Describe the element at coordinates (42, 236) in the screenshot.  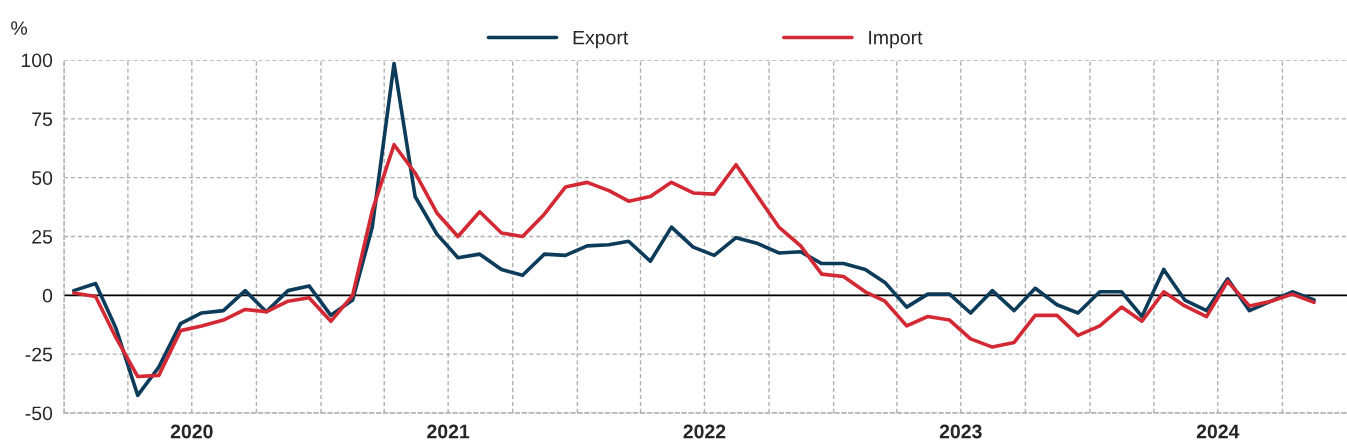
I see `y-tick-label: 25` at that location.